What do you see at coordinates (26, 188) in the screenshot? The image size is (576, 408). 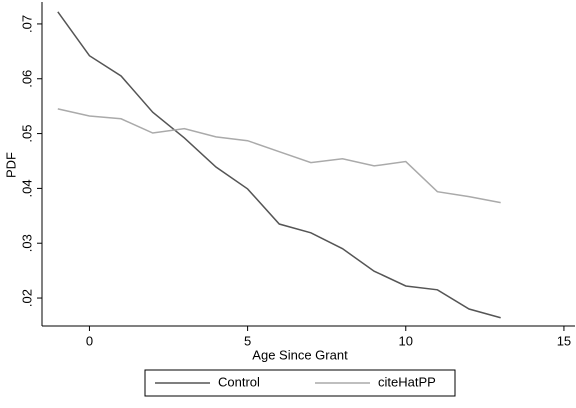 I see `y-tick-label: .04` at bounding box center [26, 188].